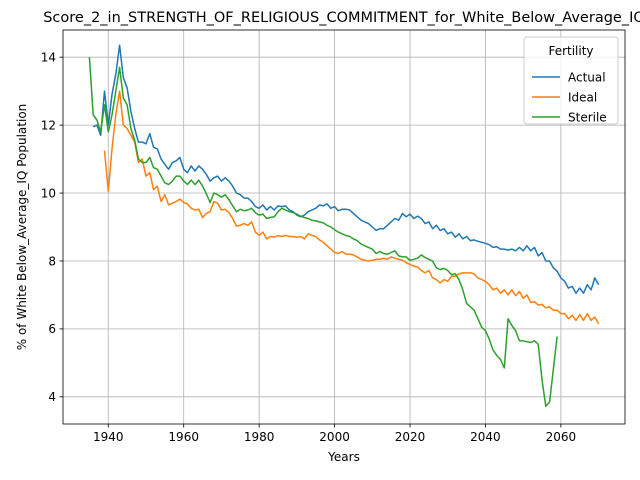 This screenshot has height=480, width=640. Describe the element at coordinates (108, 437) in the screenshot. I see `x-tick-label: 1940` at that location.